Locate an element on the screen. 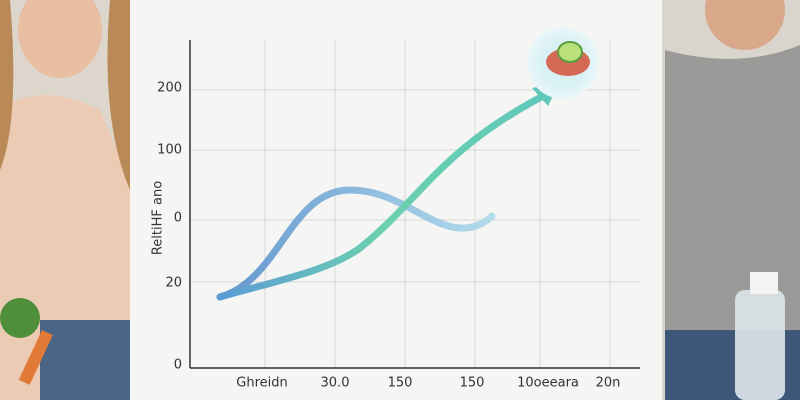 The image size is (800, 400). y-label: 20 is located at coordinates (173, 283).